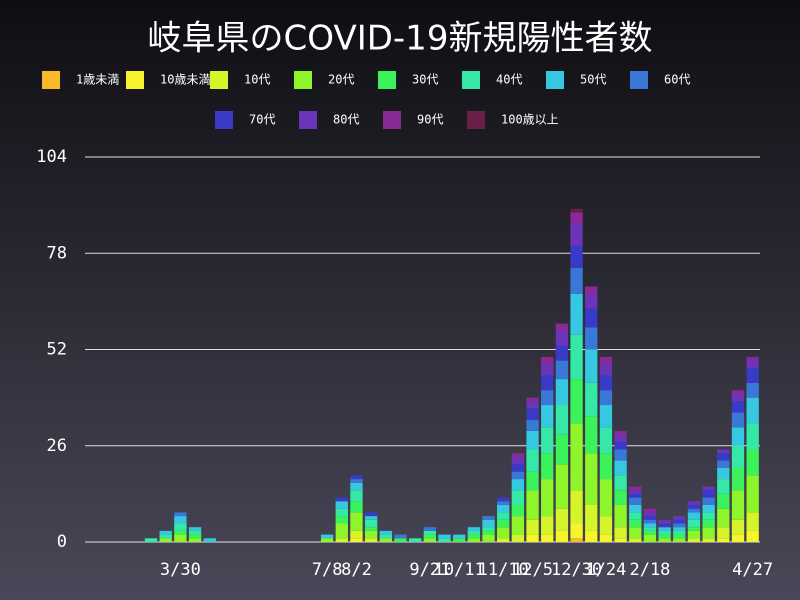 This screenshot has height=600, width=800. Describe the element at coordinates (400, 39) in the screenshot. I see `chart-title: 岐阜県のCOVID-19新規陽性者数` at that location.